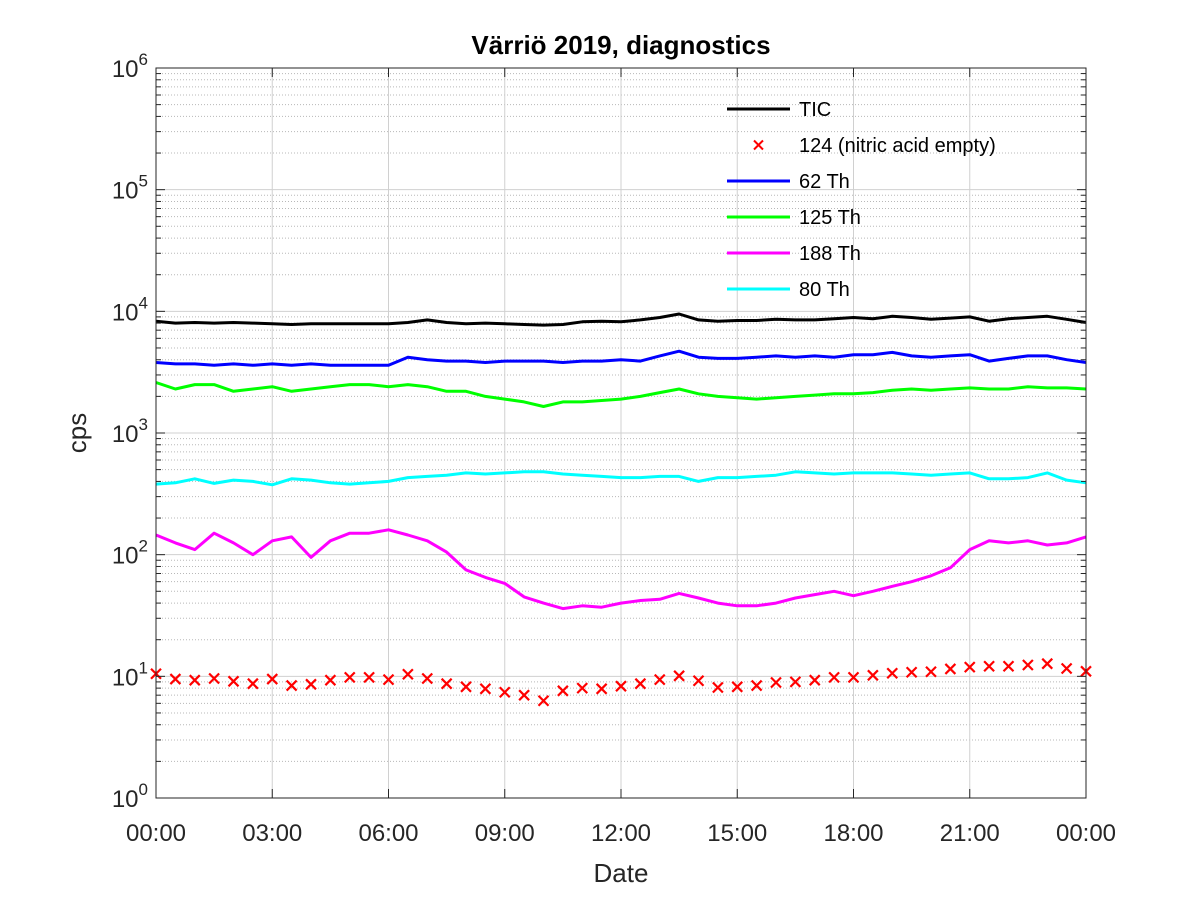  What do you see at coordinates (388, 833) in the screenshot?
I see `x-tick-label: 06:00` at bounding box center [388, 833].